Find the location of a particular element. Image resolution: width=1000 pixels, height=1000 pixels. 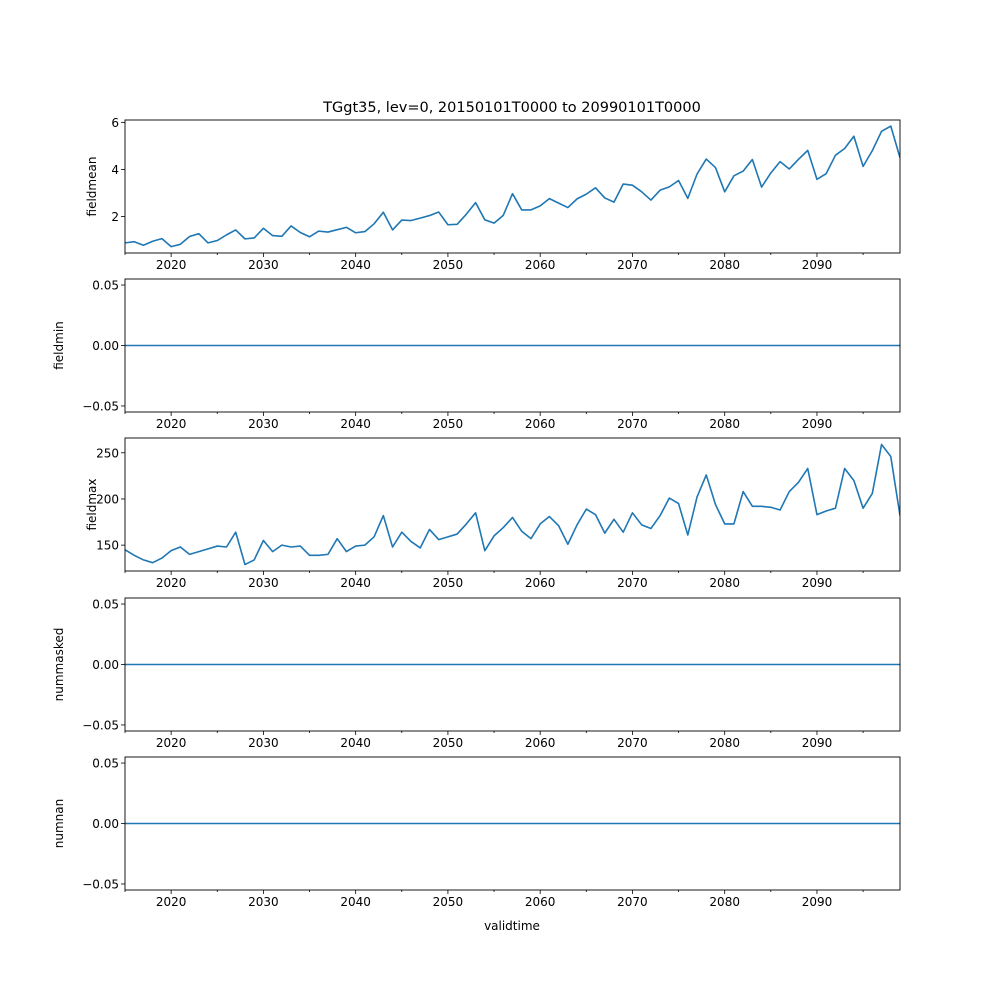

y-tick-label: 150 is located at coordinates (107, 546).